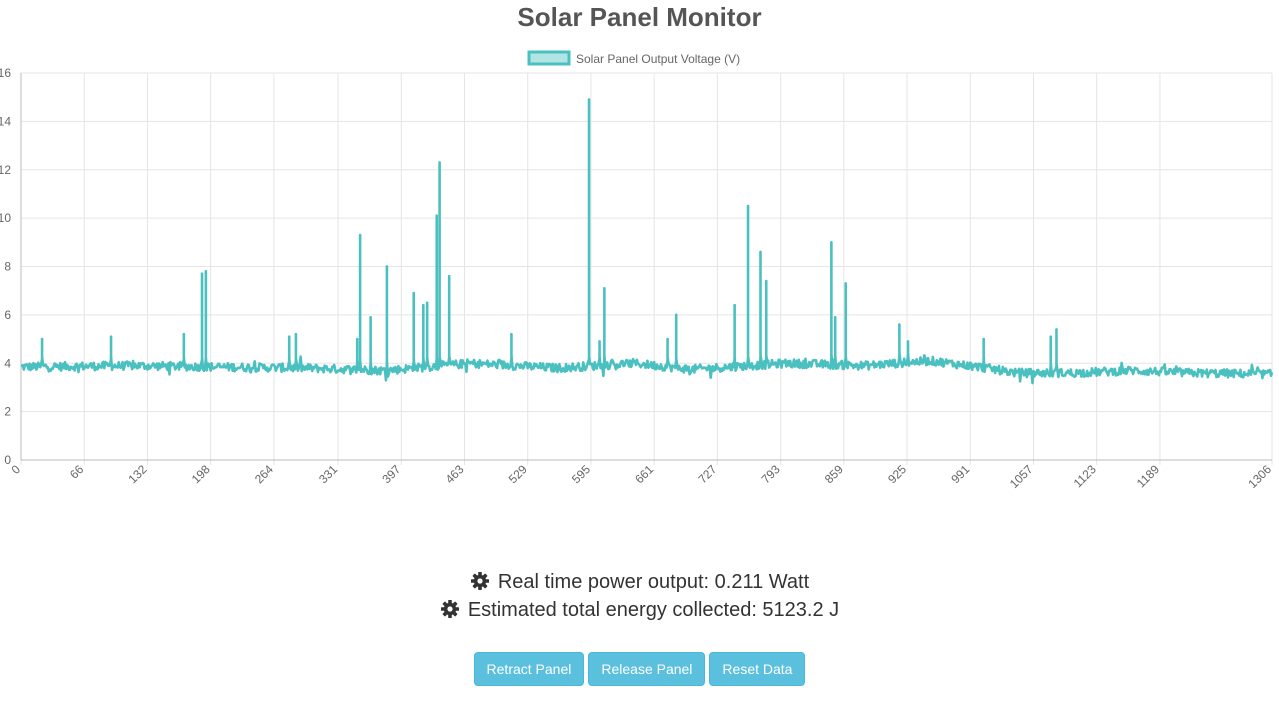 The image size is (1279, 703). Describe the element at coordinates (1259, 476) in the screenshot. I see `x-tick-label: 1306` at that location.